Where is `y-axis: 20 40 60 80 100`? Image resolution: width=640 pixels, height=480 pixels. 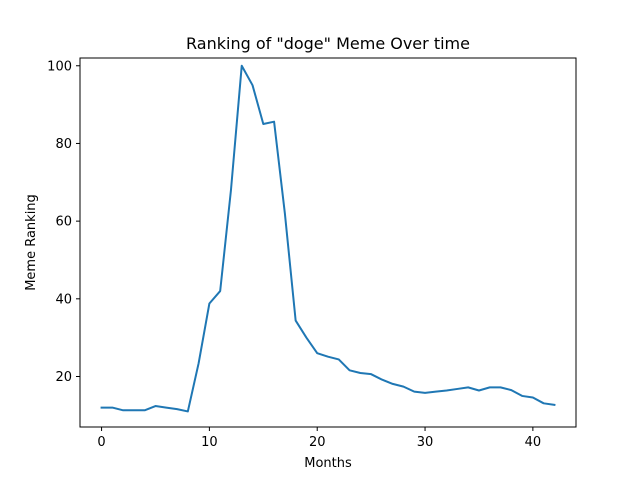 y-axis: 20 40 60 80 100 is located at coordinates (63, 222).